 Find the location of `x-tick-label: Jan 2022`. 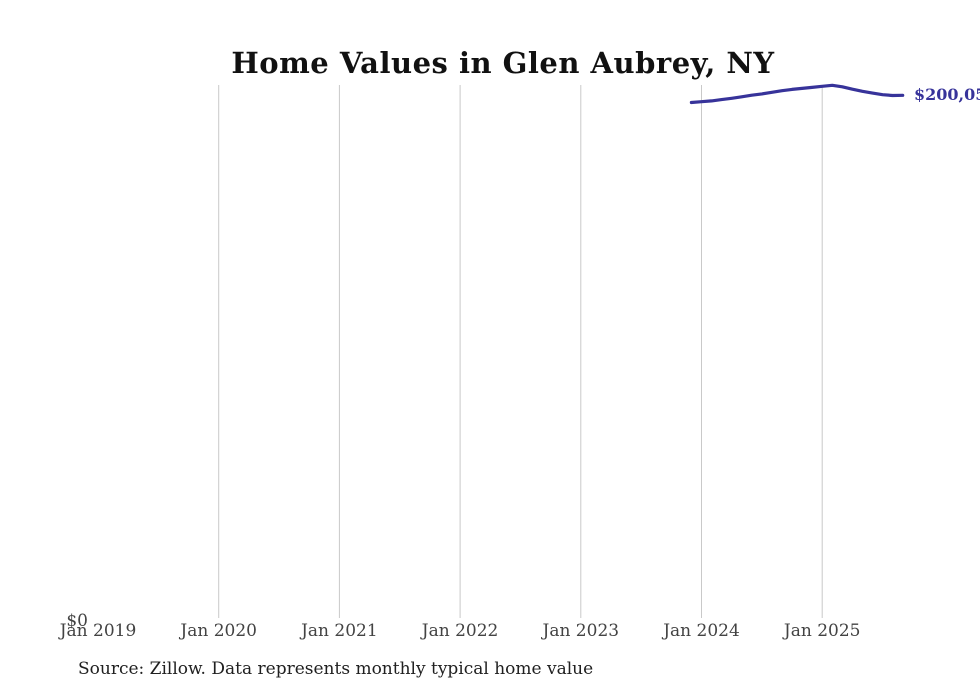

x-tick-label: Jan 2022 is located at coordinates (460, 631).